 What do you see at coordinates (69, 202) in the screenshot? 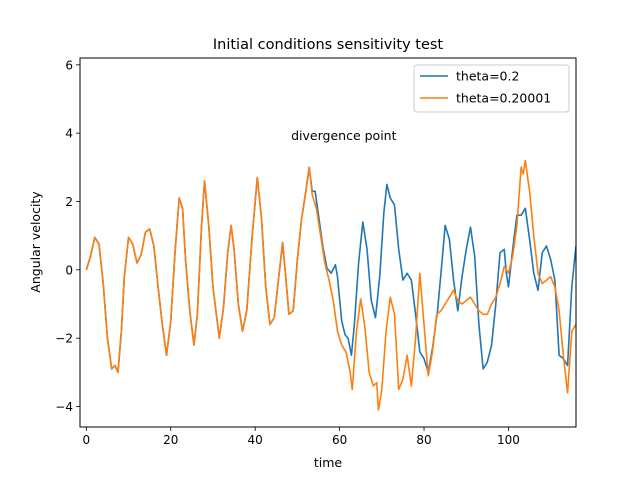
I see `y-tick-label: 2` at bounding box center [69, 202].